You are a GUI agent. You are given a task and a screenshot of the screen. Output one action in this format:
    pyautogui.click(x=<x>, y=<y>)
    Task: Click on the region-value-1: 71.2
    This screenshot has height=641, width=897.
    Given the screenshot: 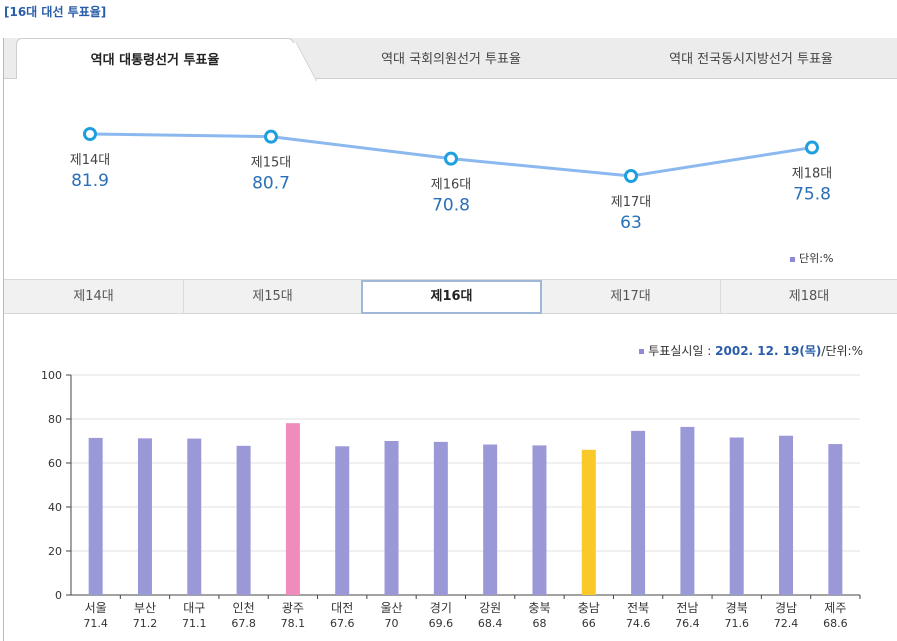 What is the action you would take?
    pyautogui.click(x=145, y=623)
    